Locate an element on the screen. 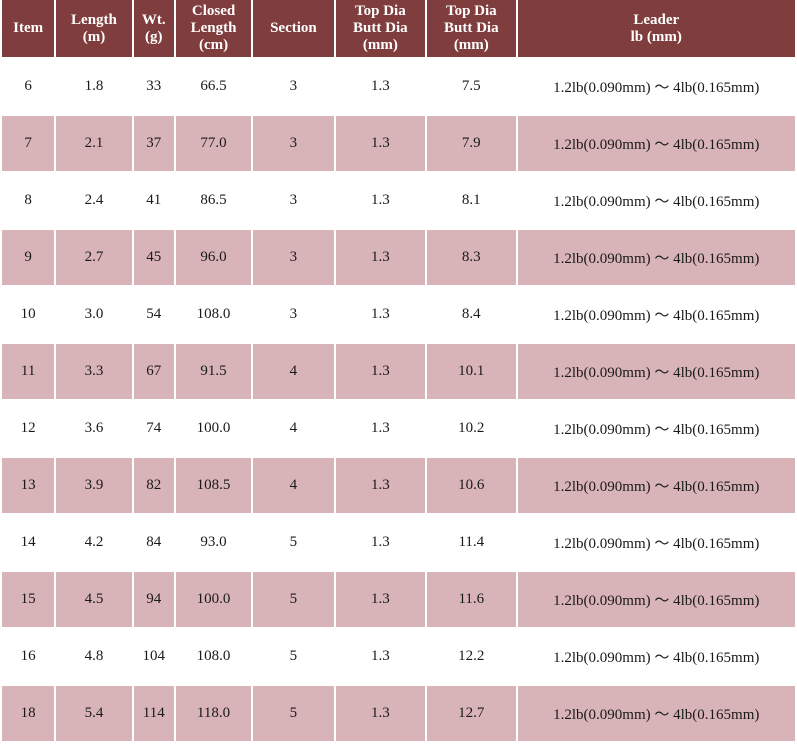 The image size is (797, 749). cell-length: 3.9 is located at coordinates (94, 485).